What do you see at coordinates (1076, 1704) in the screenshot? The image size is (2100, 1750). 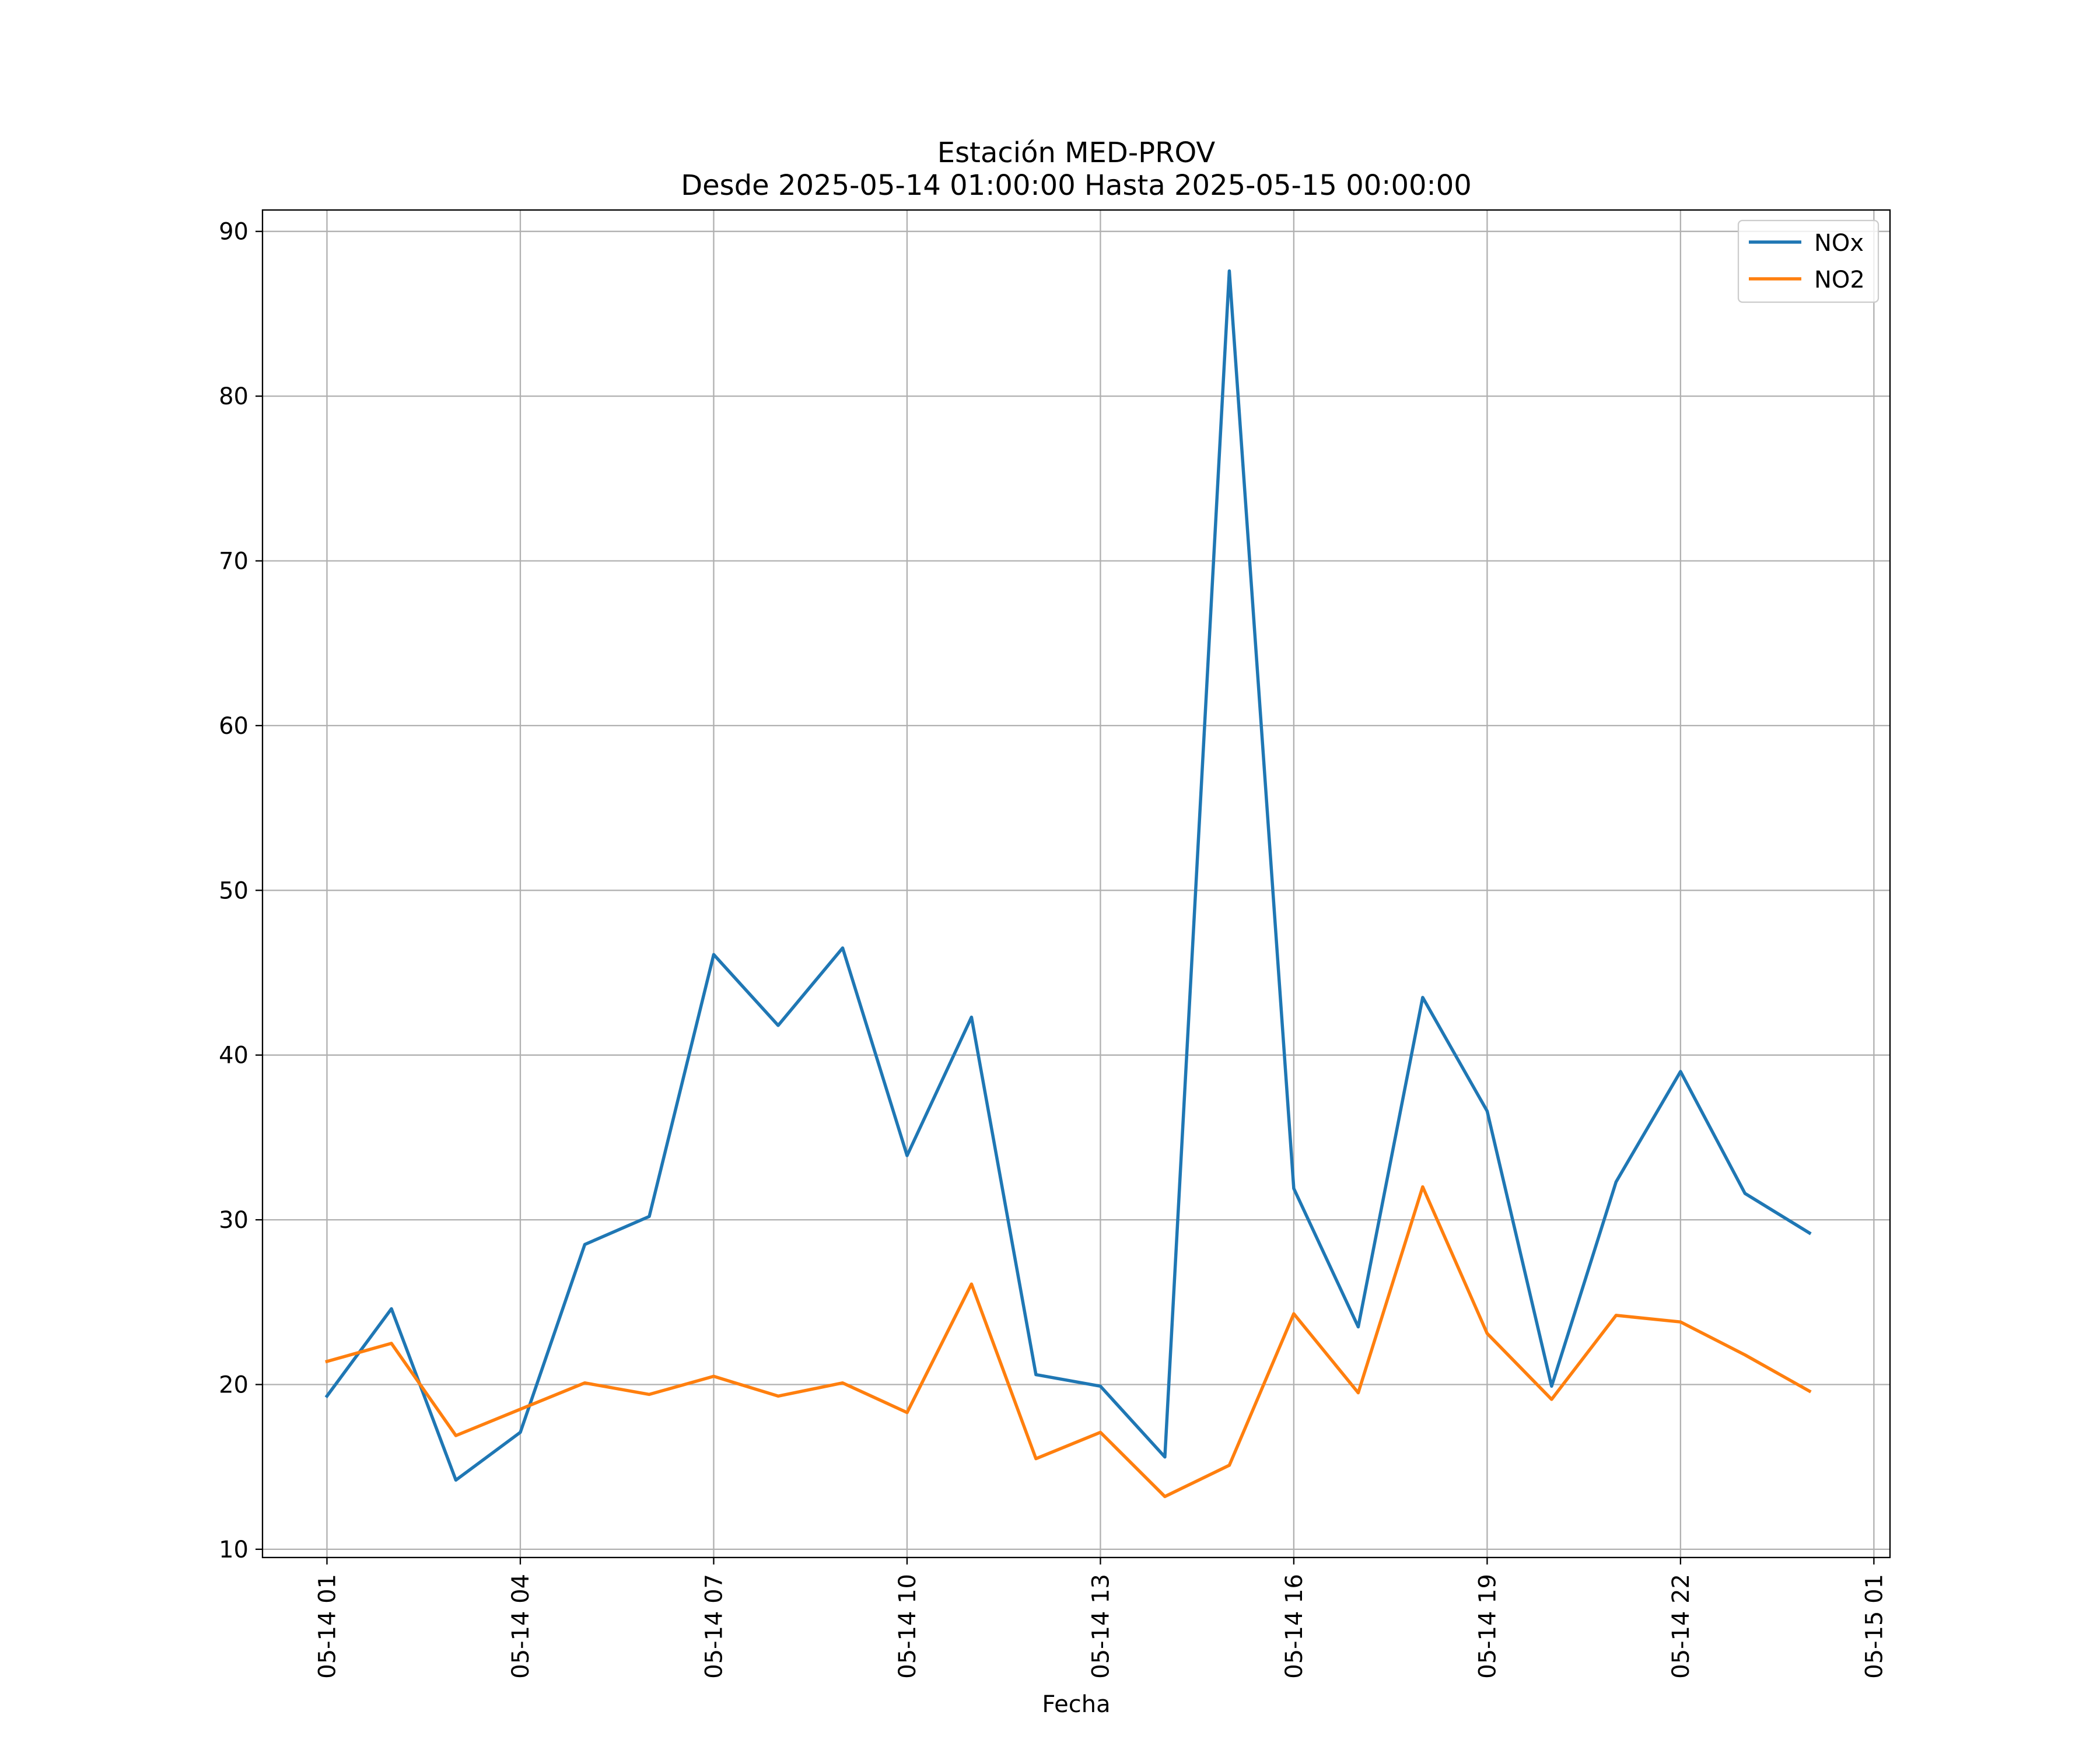 I see `x-axis-label: Fecha` at bounding box center [1076, 1704].